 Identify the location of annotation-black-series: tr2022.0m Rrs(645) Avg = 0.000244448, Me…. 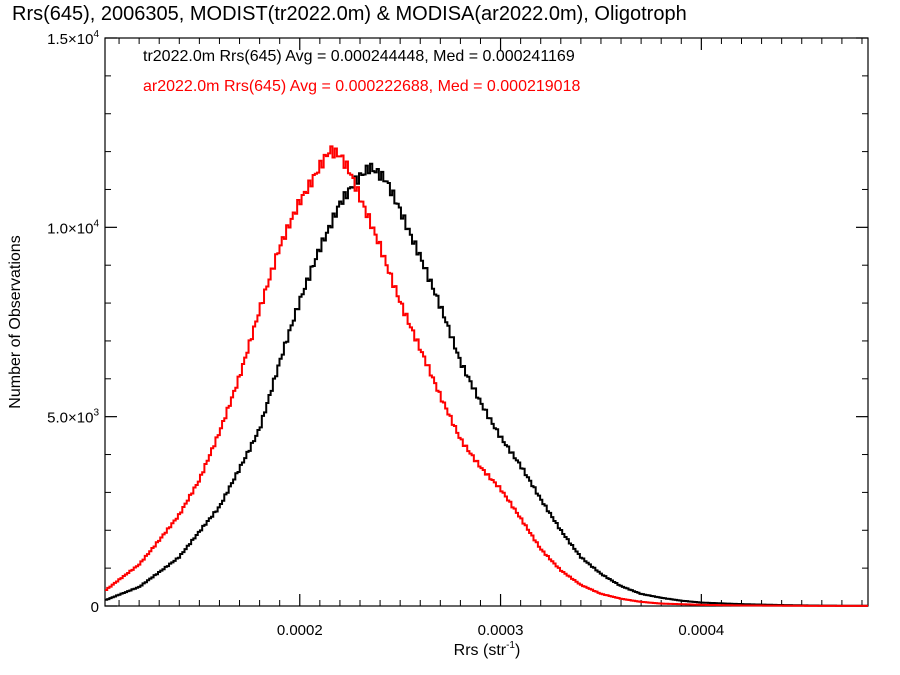
(359, 56).